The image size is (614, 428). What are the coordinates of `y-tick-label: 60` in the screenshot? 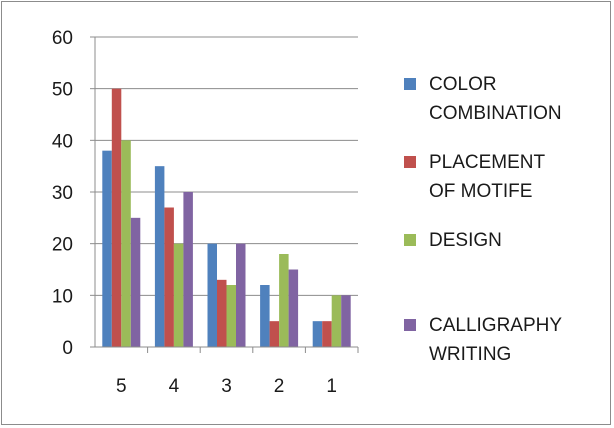 It's located at (62, 38).